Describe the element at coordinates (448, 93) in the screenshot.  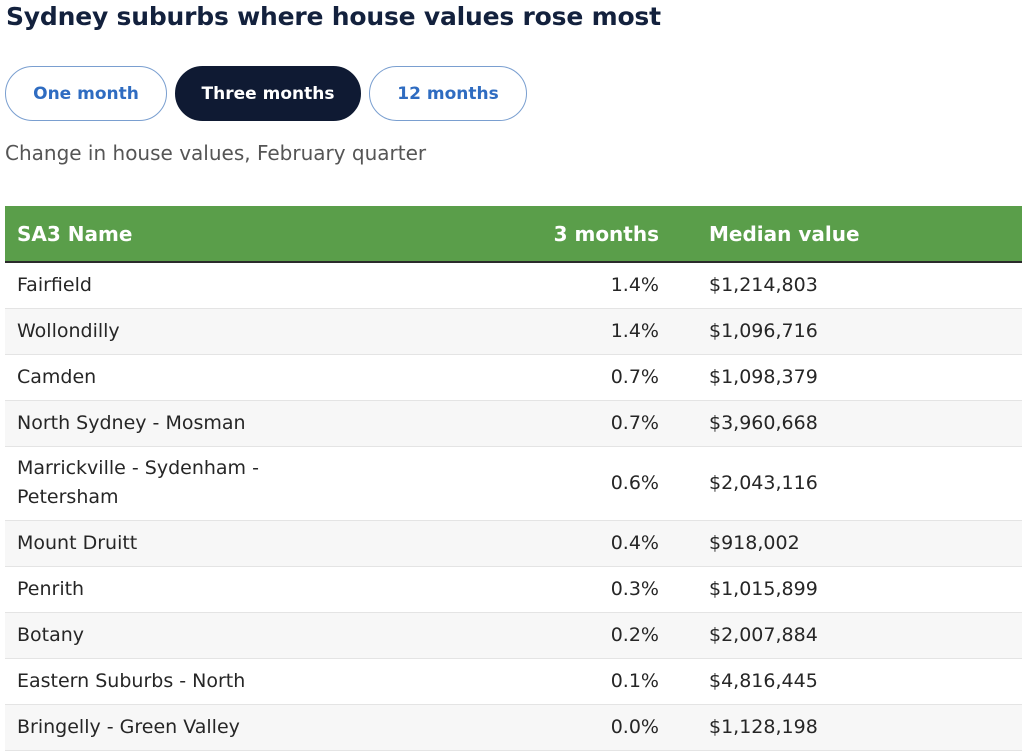
I see `tab-12-months: 12 months` at that location.